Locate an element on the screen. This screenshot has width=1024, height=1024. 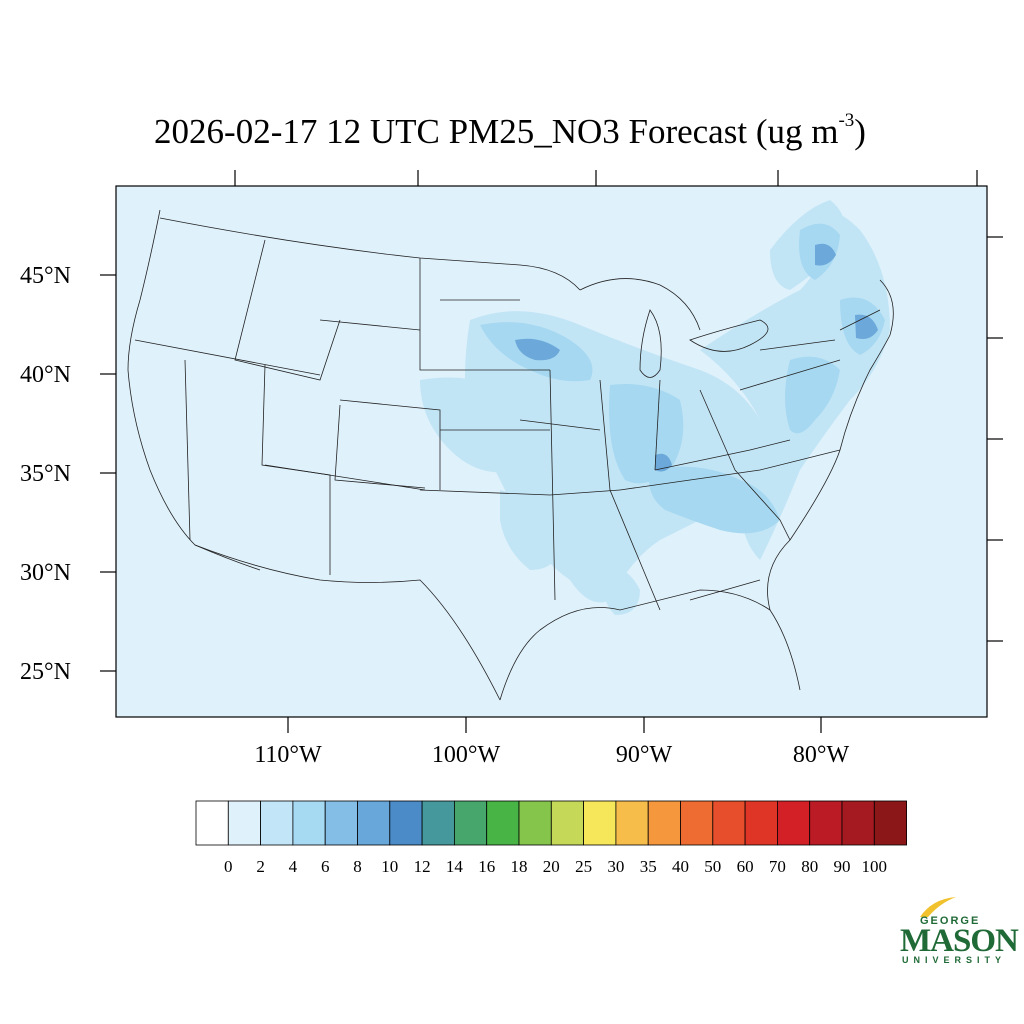
lon-label-90w: 90°W is located at coordinates (644, 755).